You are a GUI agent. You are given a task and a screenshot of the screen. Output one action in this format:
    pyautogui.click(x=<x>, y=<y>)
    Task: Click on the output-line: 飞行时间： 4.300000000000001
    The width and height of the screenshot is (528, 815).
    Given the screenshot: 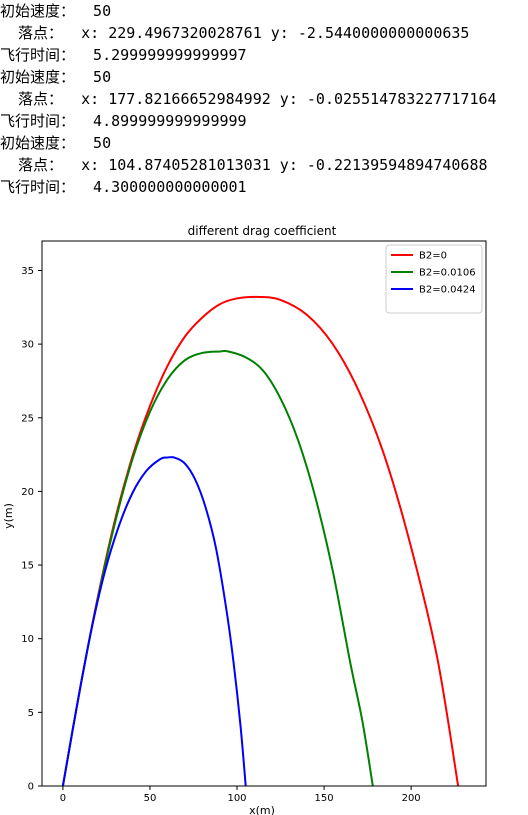 What is the action you would take?
    pyautogui.click(x=123, y=187)
    